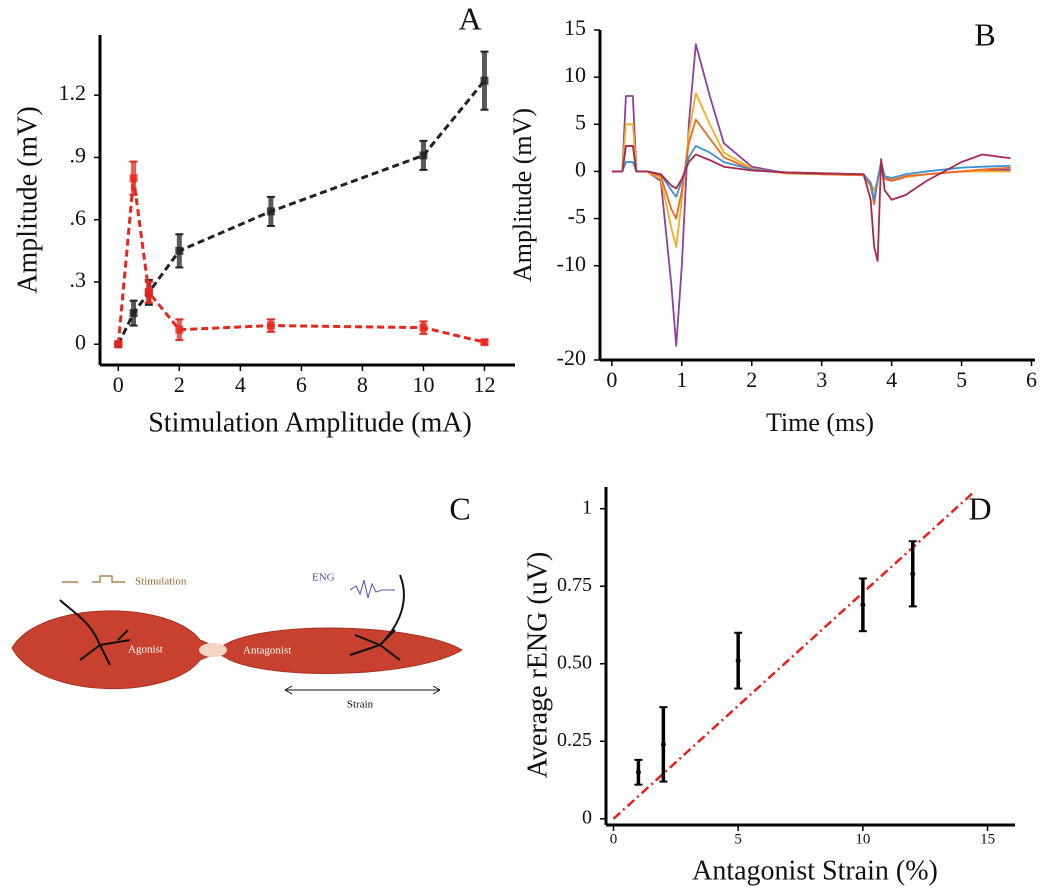 The image size is (1050, 888). Describe the element at coordinates (984, 34) in the screenshot. I see `panel-label: B` at that location.